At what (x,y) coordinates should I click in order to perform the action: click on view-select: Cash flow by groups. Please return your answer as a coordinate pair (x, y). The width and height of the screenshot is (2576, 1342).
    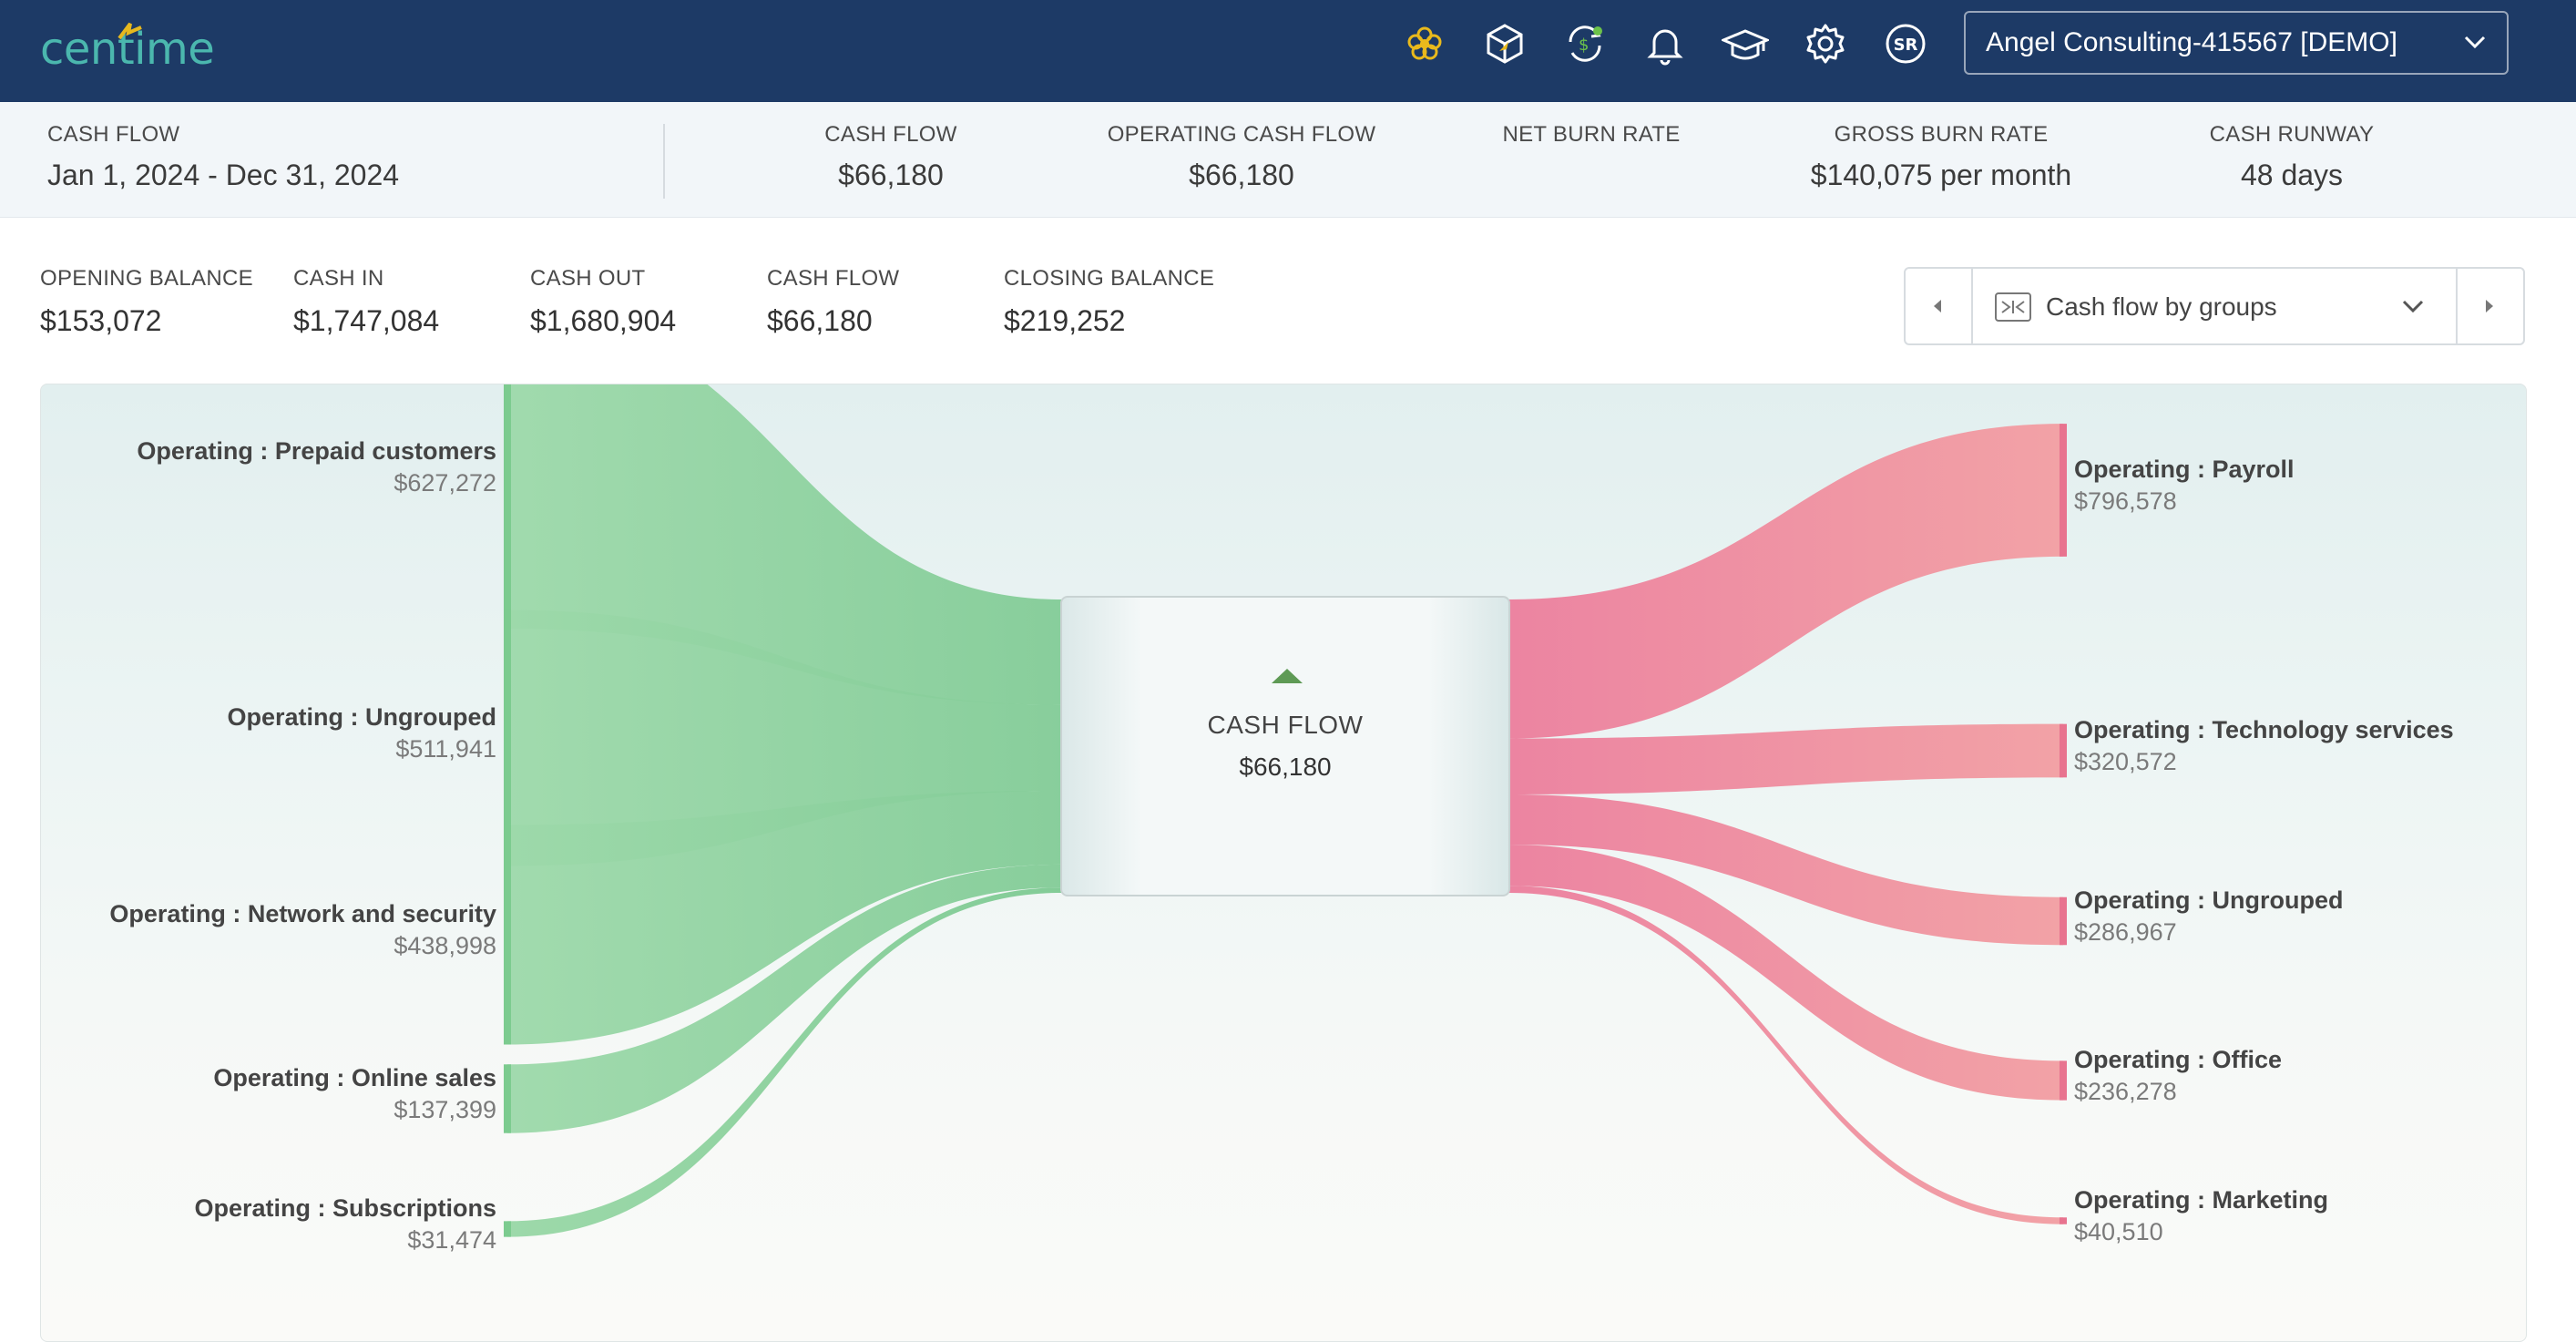
    Looking at the image, I should click on (2161, 306).